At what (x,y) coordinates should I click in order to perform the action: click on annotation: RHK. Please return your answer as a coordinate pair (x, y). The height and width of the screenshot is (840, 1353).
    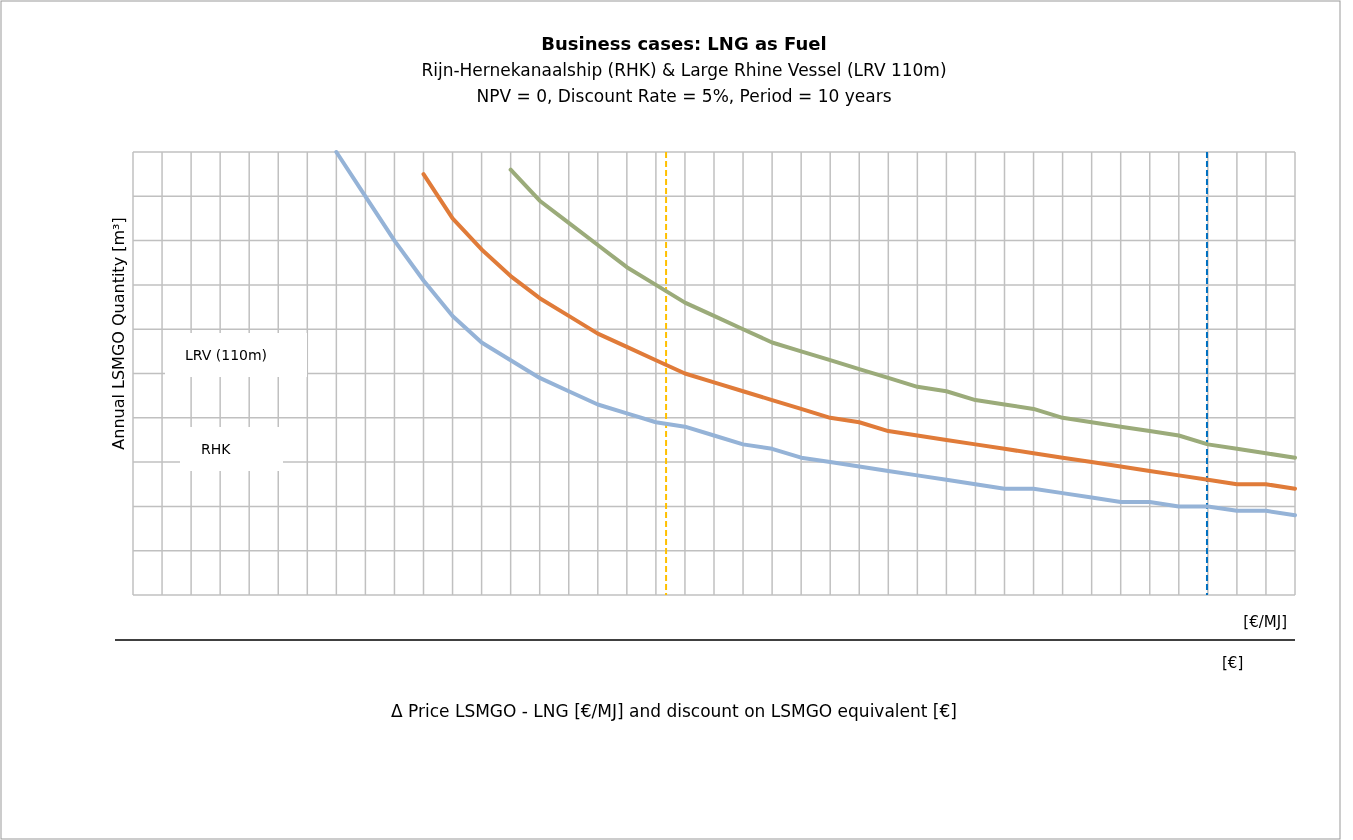
    Looking at the image, I should click on (216, 449).